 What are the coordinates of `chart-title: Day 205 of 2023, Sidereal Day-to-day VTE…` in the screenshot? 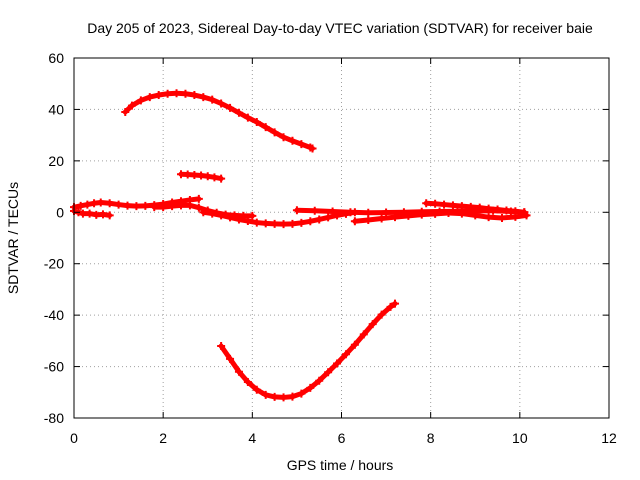 It's located at (340, 28).